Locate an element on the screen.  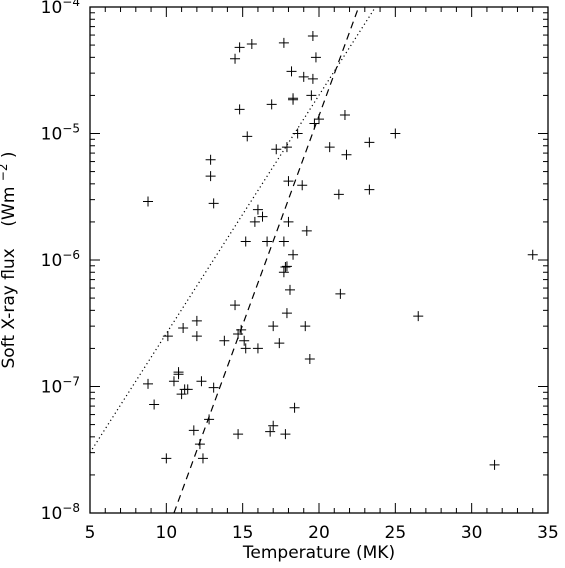
y-axis-unit-suffix: ) is located at coordinates (9, 154).